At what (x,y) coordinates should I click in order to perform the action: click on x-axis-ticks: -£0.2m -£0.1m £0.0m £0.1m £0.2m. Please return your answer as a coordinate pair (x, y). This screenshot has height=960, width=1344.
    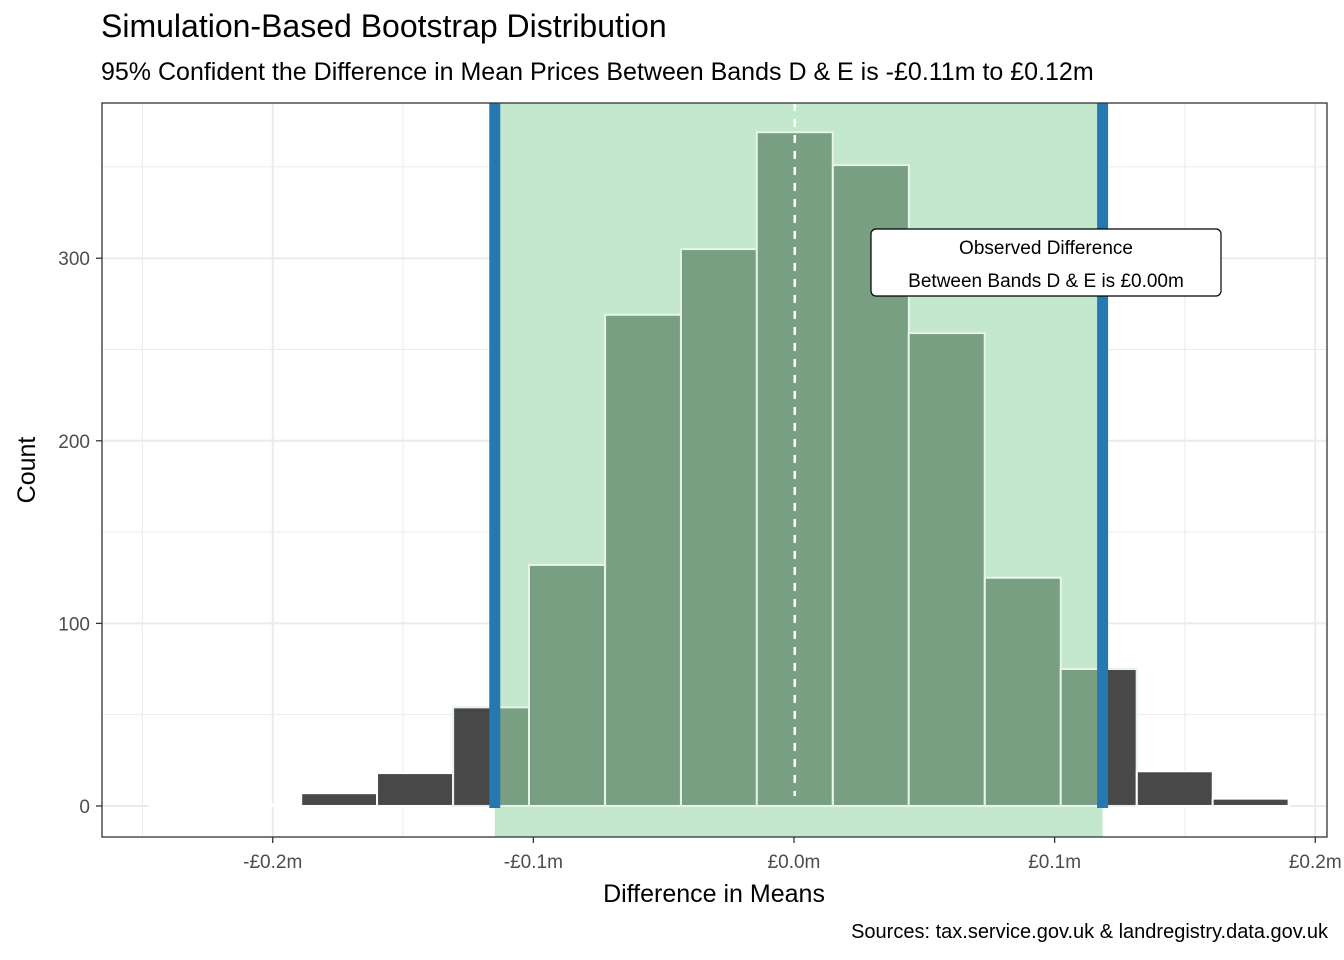
    Looking at the image, I should click on (792, 855).